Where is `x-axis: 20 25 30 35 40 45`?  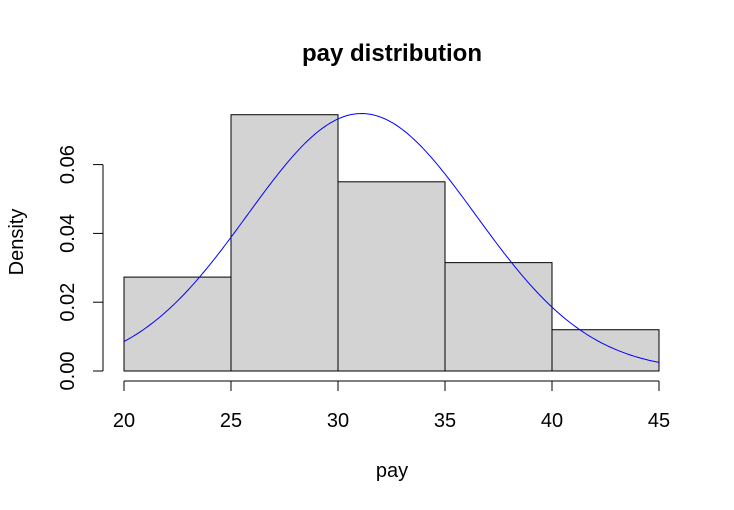
x-axis: 20 25 30 35 40 45 is located at coordinates (391, 406).